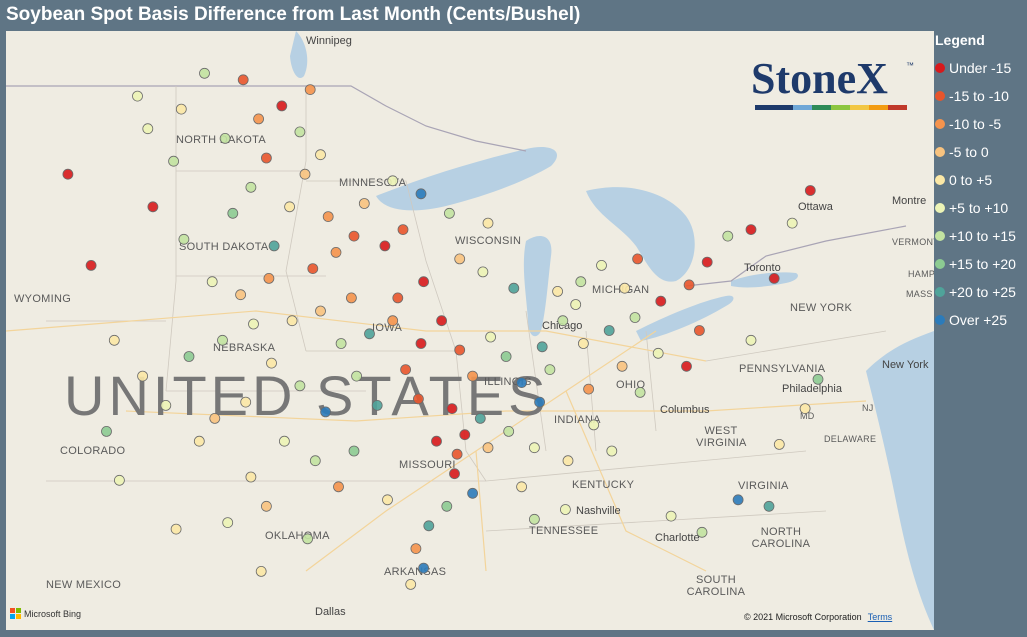 This screenshot has height=637, width=1027. Describe the element at coordinates (981, 320) in the screenshot. I see `legend-item: Over +25` at that location.